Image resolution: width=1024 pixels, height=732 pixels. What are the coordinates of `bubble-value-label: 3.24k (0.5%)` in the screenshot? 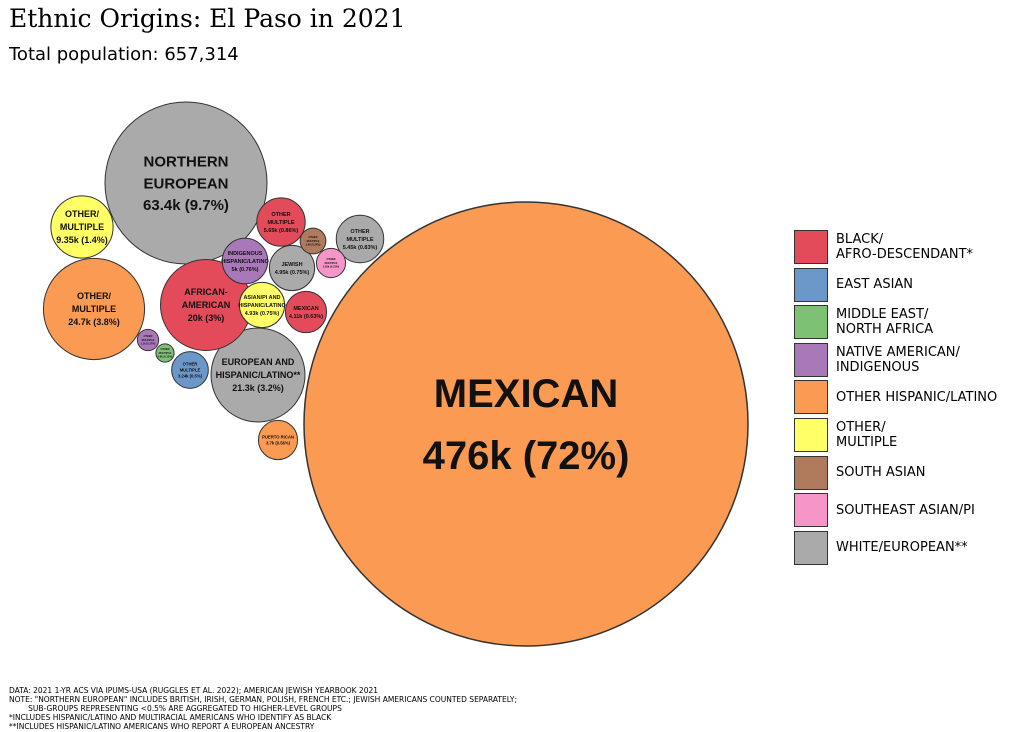 It's located at (190, 376).